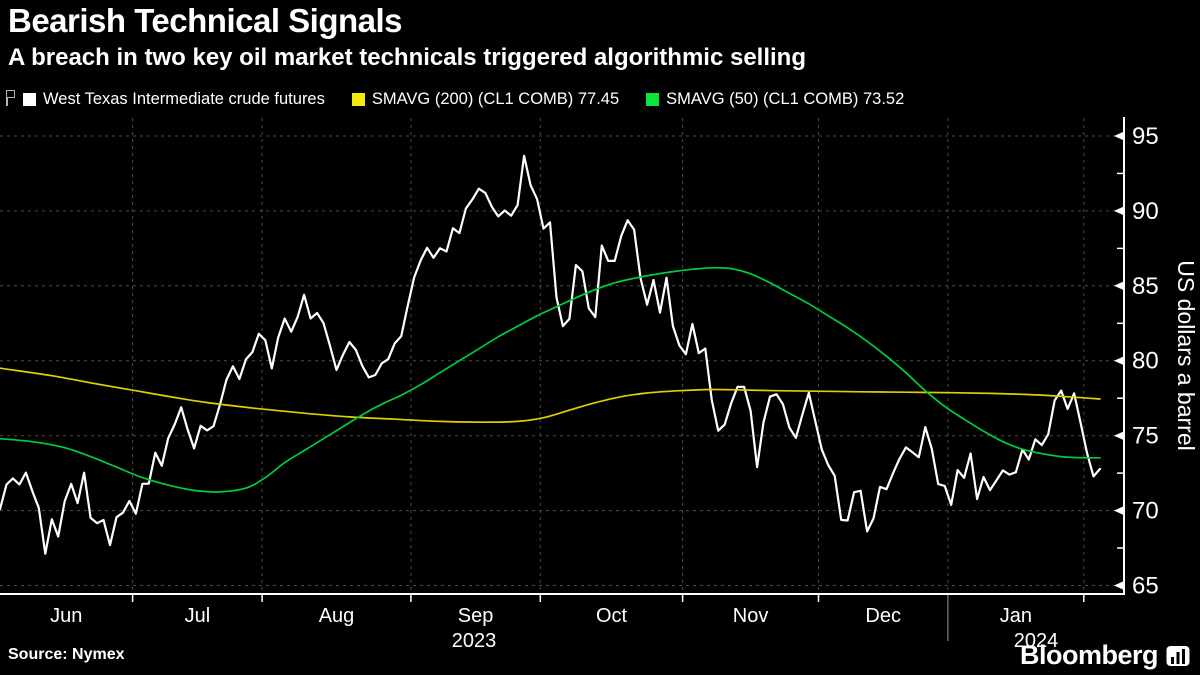 This screenshot has height=675, width=1200. Describe the element at coordinates (1145, 436) in the screenshot. I see `y-tick-label: 75` at that location.